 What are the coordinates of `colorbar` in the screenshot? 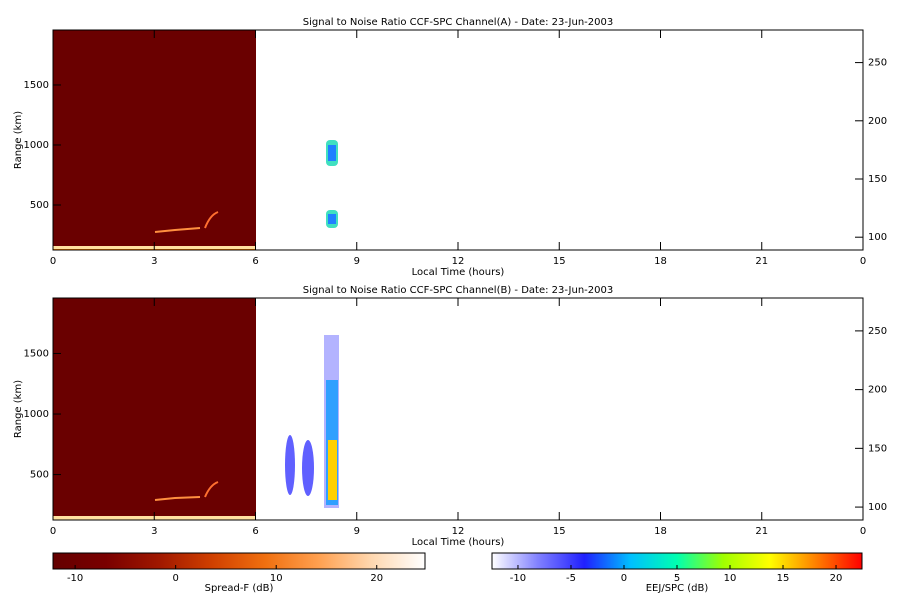 It's located at (239, 561).